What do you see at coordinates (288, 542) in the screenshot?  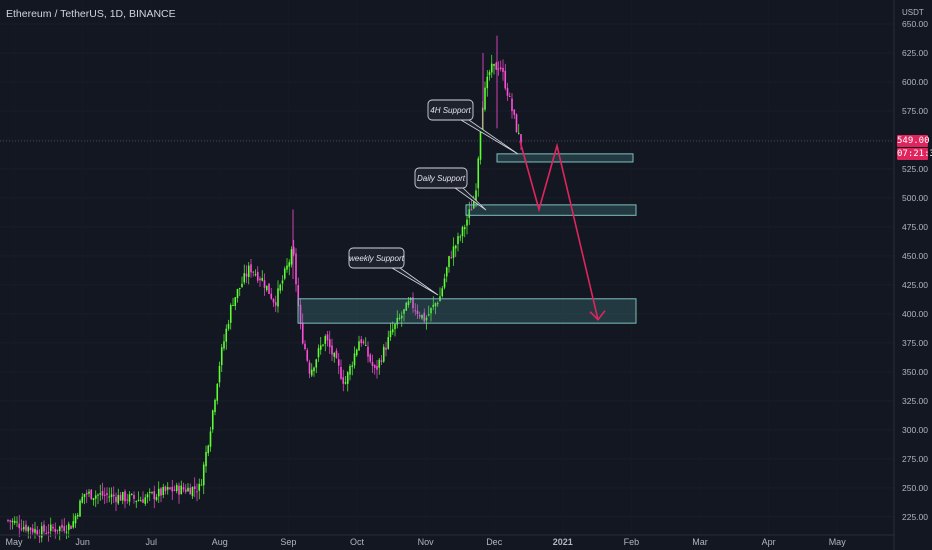 I see `time-tick-label: Sep` at bounding box center [288, 542].